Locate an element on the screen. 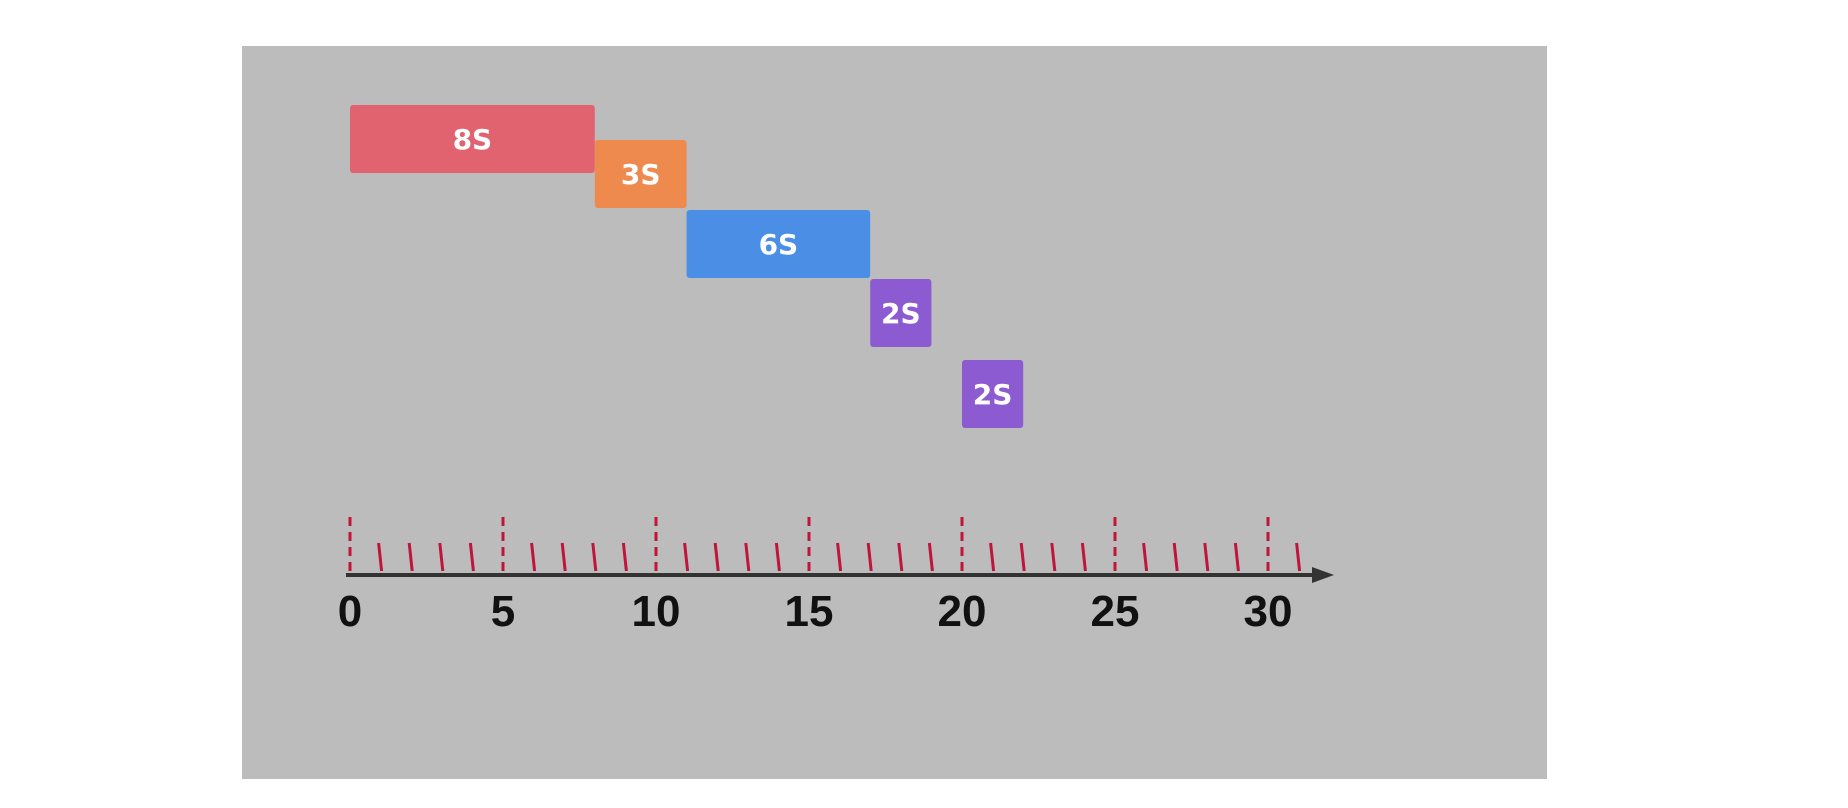 This screenshot has width=1848, height=808. axis-tick-label: 5 is located at coordinates (503, 611).